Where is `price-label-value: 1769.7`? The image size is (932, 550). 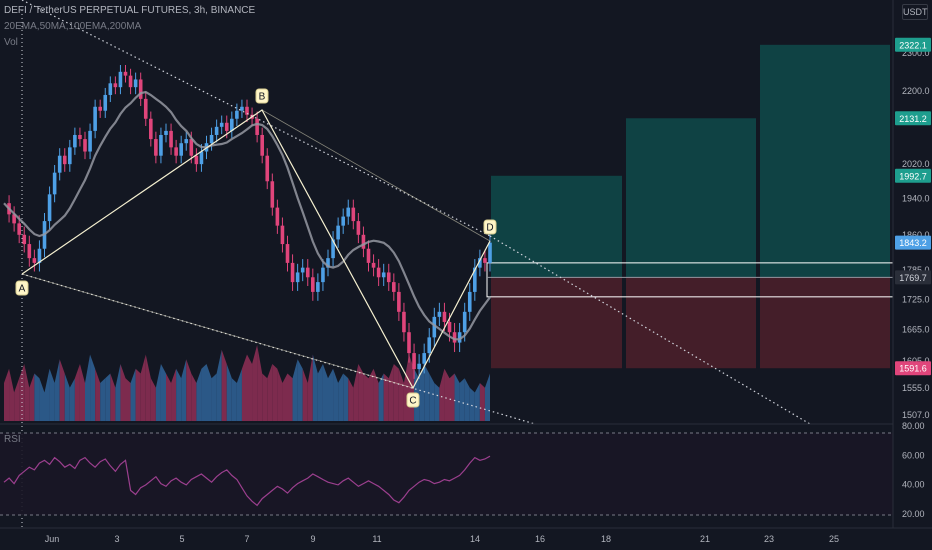
price-label-value: 1769.7 is located at coordinates (913, 278).